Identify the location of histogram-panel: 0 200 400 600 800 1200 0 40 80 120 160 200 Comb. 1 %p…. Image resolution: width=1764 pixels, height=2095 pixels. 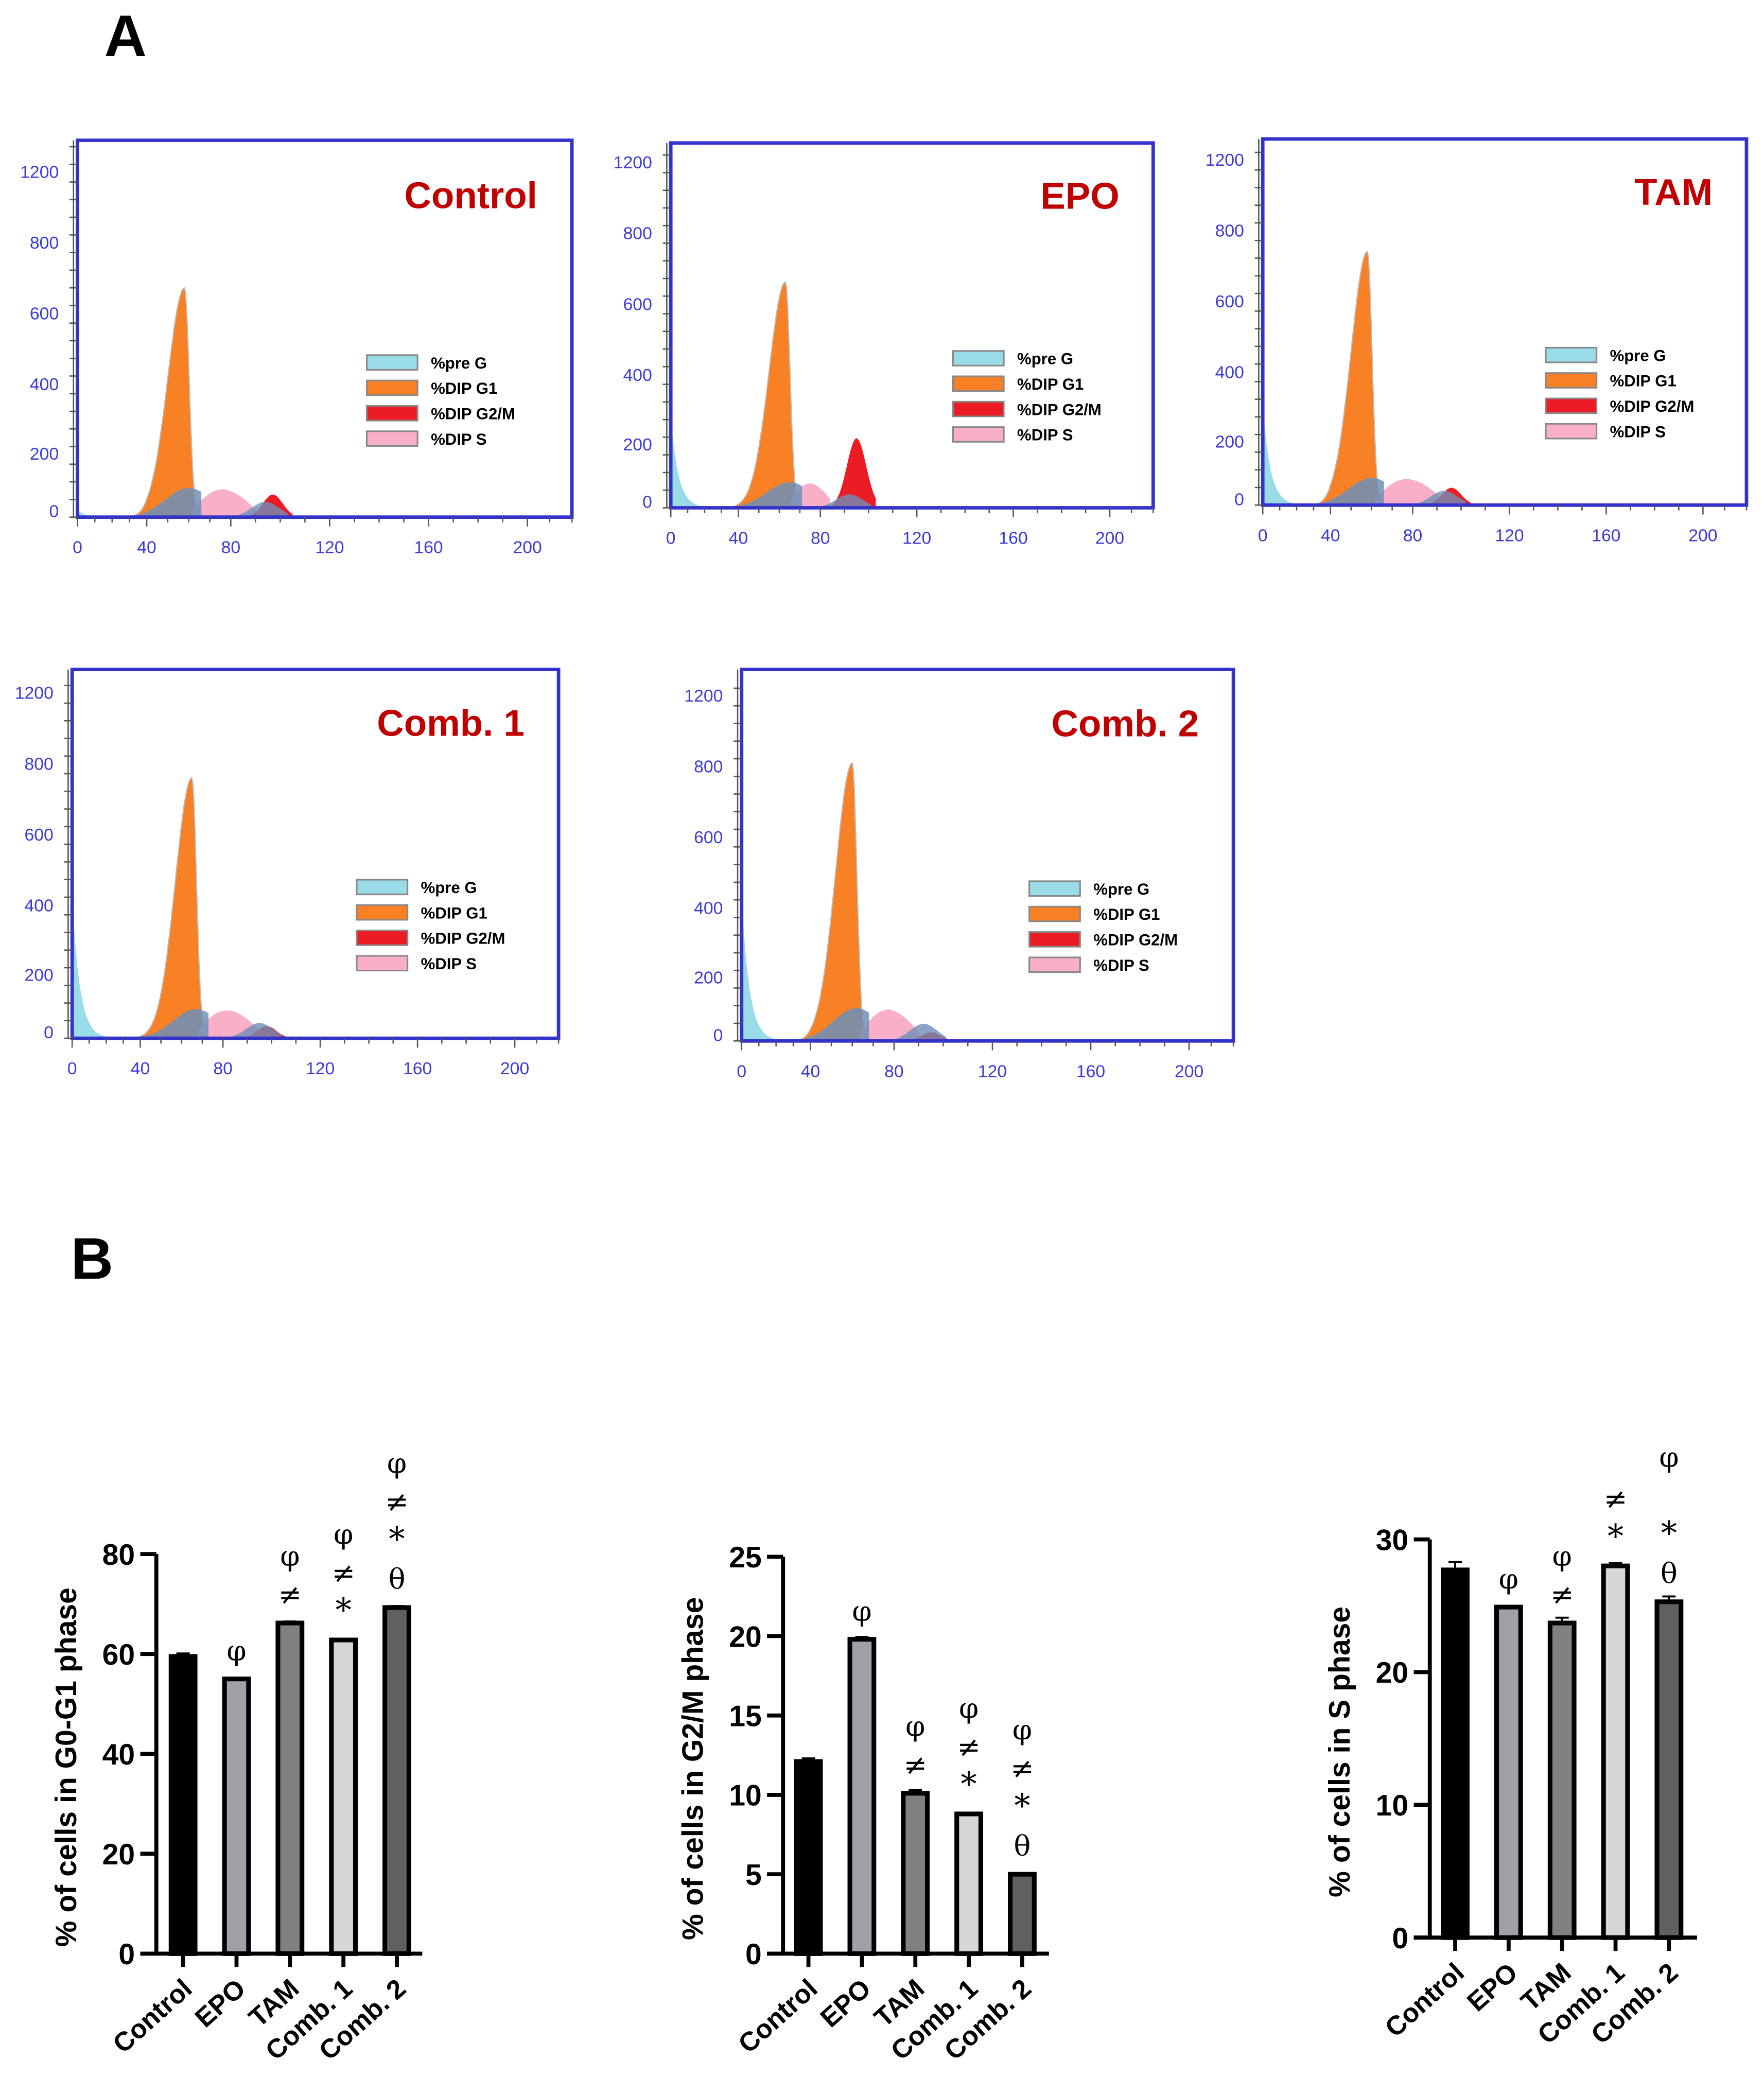
(288, 873).